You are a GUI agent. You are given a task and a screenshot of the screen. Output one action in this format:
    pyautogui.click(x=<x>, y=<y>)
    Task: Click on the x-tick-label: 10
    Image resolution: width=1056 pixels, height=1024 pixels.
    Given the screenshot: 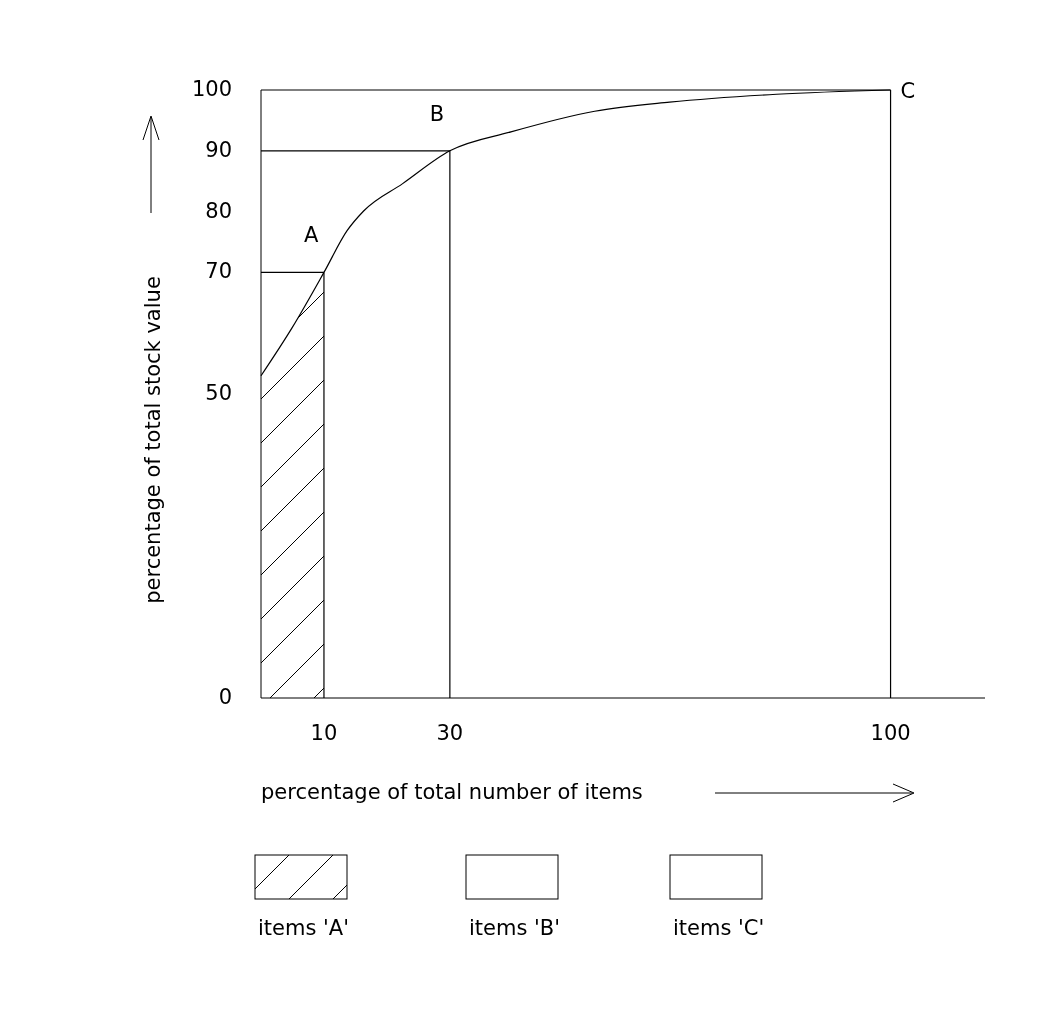 What is the action you would take?
    pyautogui.click(x=324, y=733)
    